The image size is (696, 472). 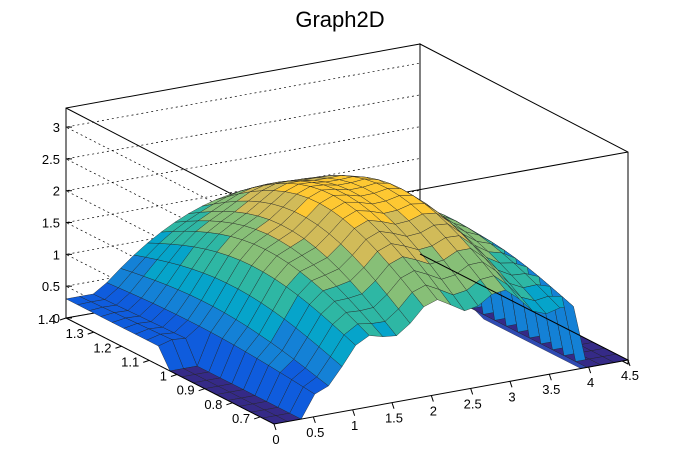 I want to click on z-tick-label: 0, so click(x=56, y=318).